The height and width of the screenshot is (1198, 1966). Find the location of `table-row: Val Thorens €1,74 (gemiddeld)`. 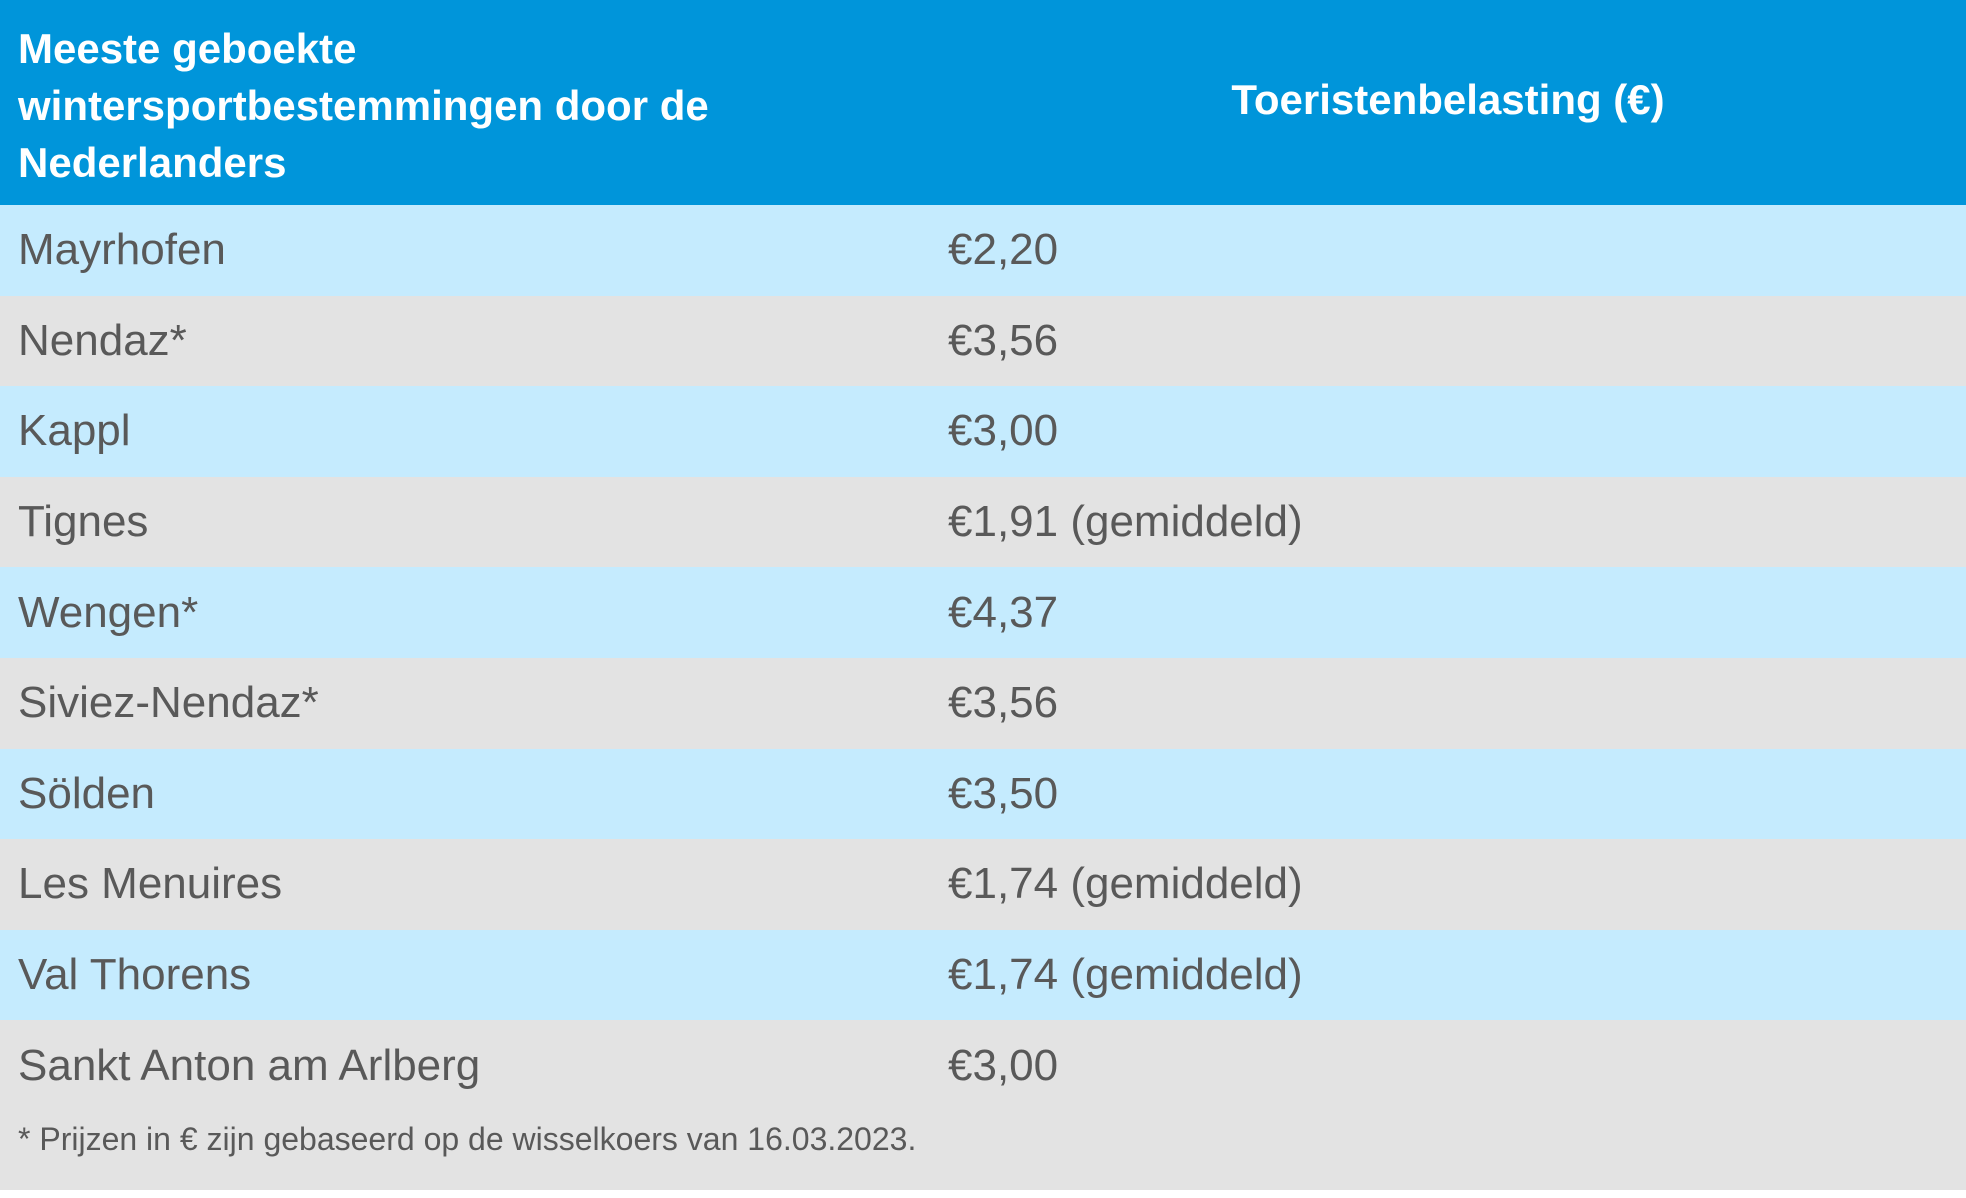

table-row: Val Thorens €1,74 (gemiddeld) is located at coordinates (983, 975).